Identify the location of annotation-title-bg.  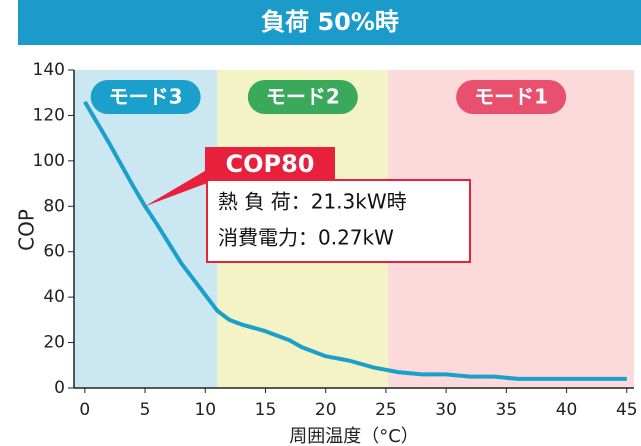
(270, 164).